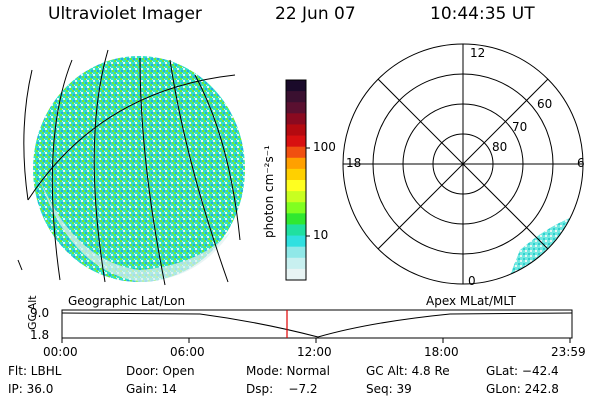 The height and width of the screenshot is (400, 600). What do you see at coordinates (40, 335) in the screenshot?
I see `altitude-ytick-1-8: 1.8` at bounding box center [40, 335].